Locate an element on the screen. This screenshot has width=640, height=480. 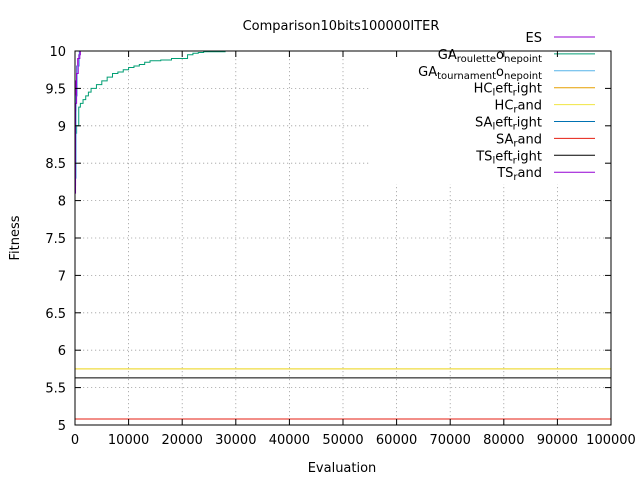
x-tick-label: 100000 is located at coordinates (611, 440).